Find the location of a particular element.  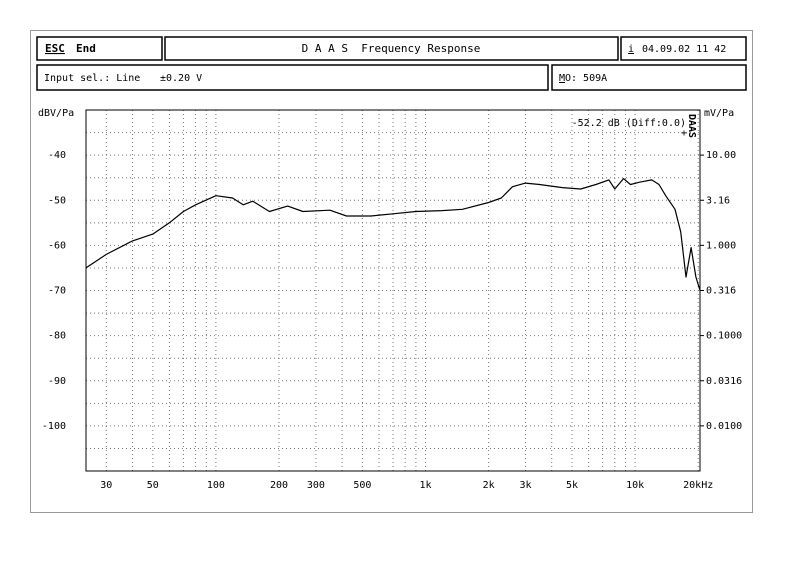

y2-tick-label: 0.316 is located at coordinates (721, 291).